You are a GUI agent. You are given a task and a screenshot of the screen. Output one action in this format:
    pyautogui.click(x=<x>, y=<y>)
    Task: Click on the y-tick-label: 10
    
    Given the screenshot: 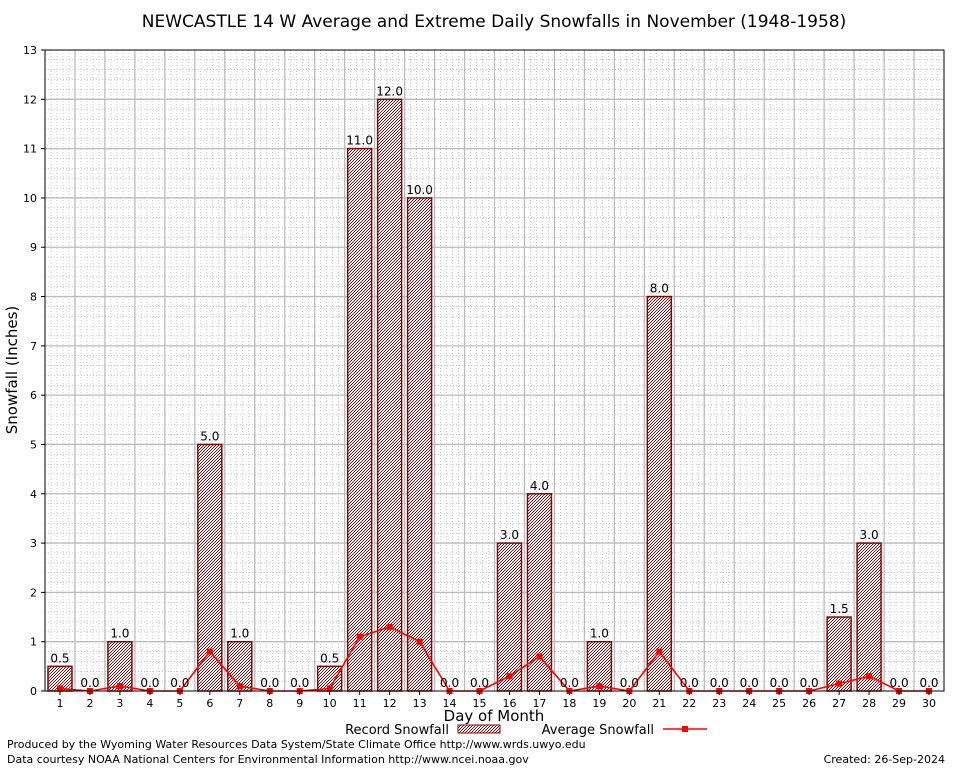 What is the action you would take?
    pyautogui.click(x=30, y=198)
    